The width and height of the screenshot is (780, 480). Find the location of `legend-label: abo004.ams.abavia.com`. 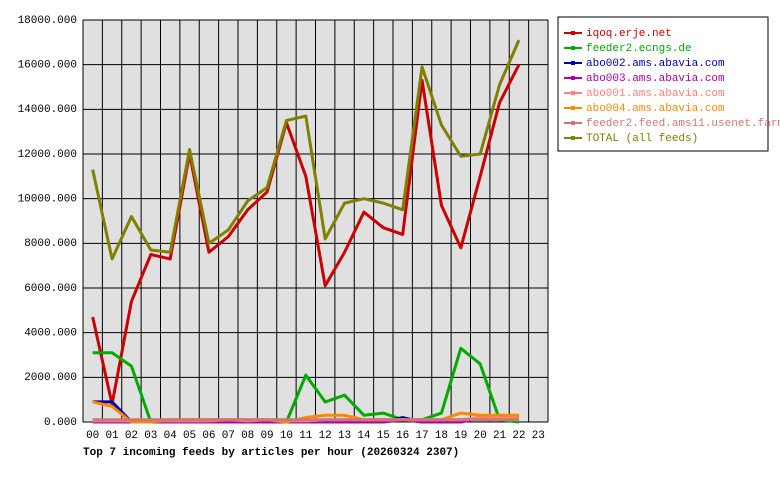

legend-label: abo004.ams.abavia.com is located at coordinates (655, 109).